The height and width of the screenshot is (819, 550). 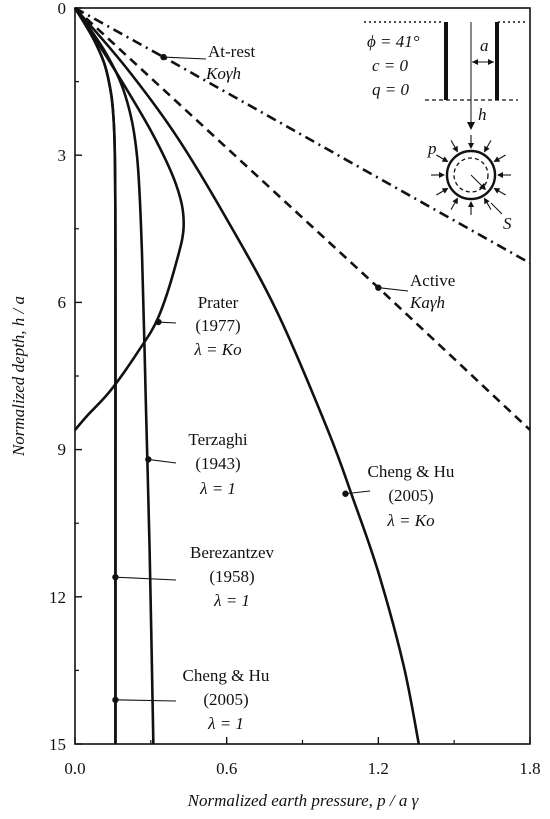 What do you see at coordinates (482, 114) in the screenshot?
I see `depth-label: h` at bounding box center [482, 114].